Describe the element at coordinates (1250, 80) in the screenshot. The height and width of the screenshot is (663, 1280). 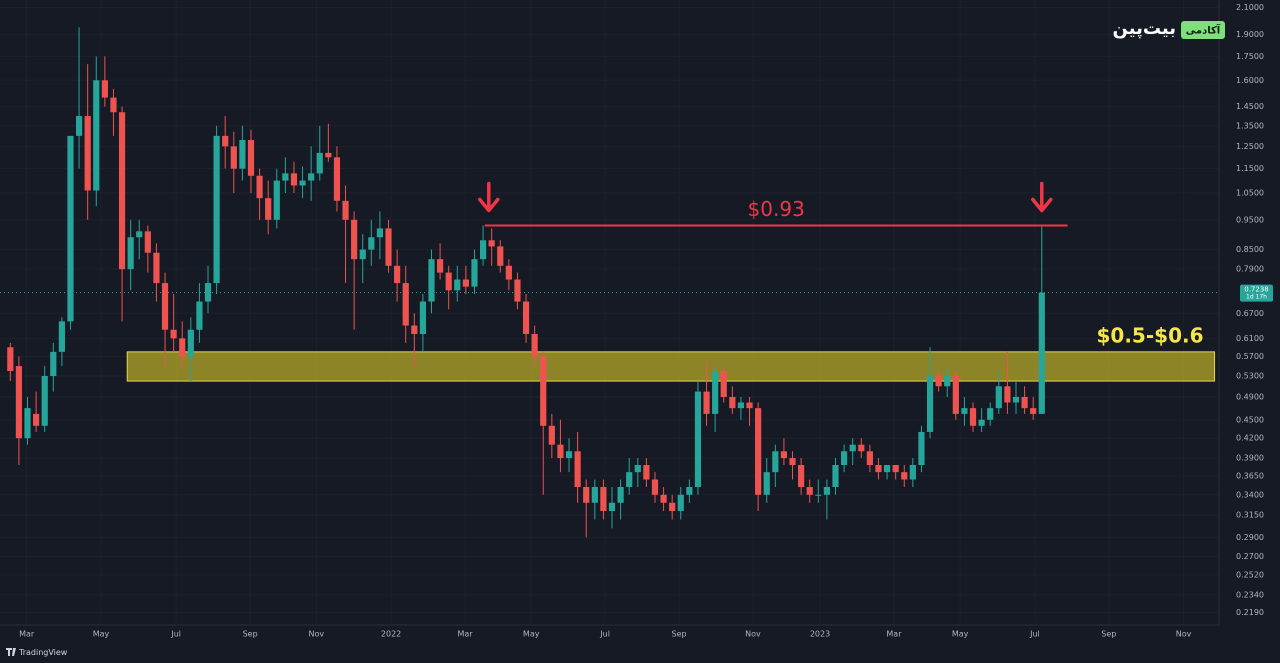
I see `y-tick-label: 1.6000` at that location.